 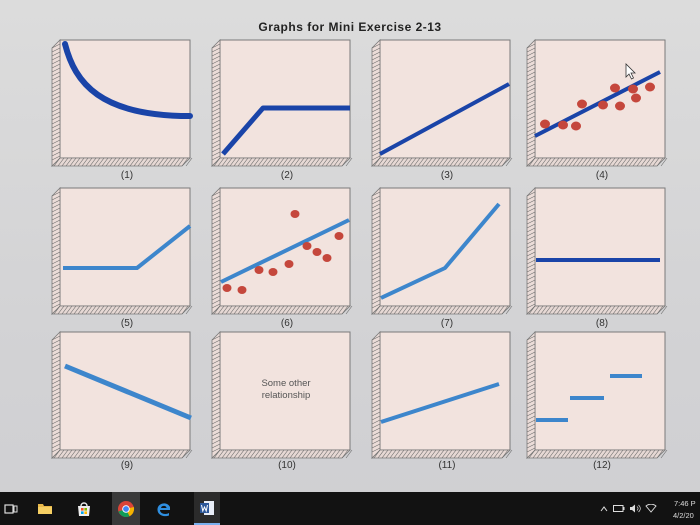 What do you see at coordinates (447, 323) in the screenshot?
I see `graph-label-7: (7)` at bounding box center [447, 323].